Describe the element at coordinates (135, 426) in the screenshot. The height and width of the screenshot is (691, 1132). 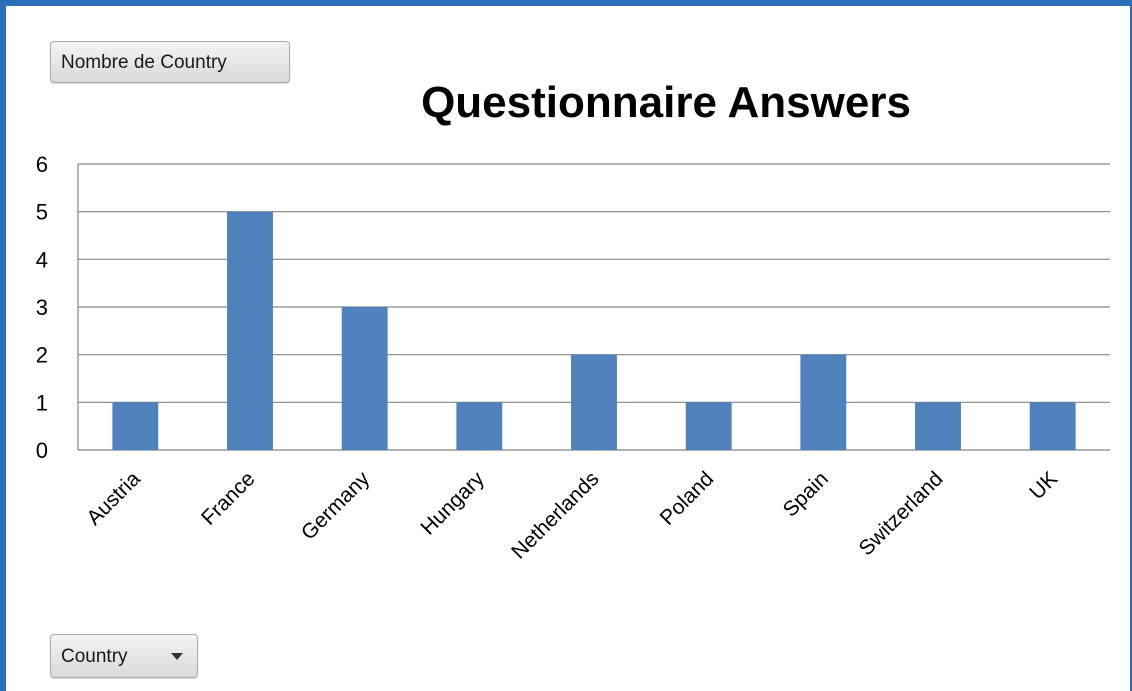
I see `bar-austria` at that location.